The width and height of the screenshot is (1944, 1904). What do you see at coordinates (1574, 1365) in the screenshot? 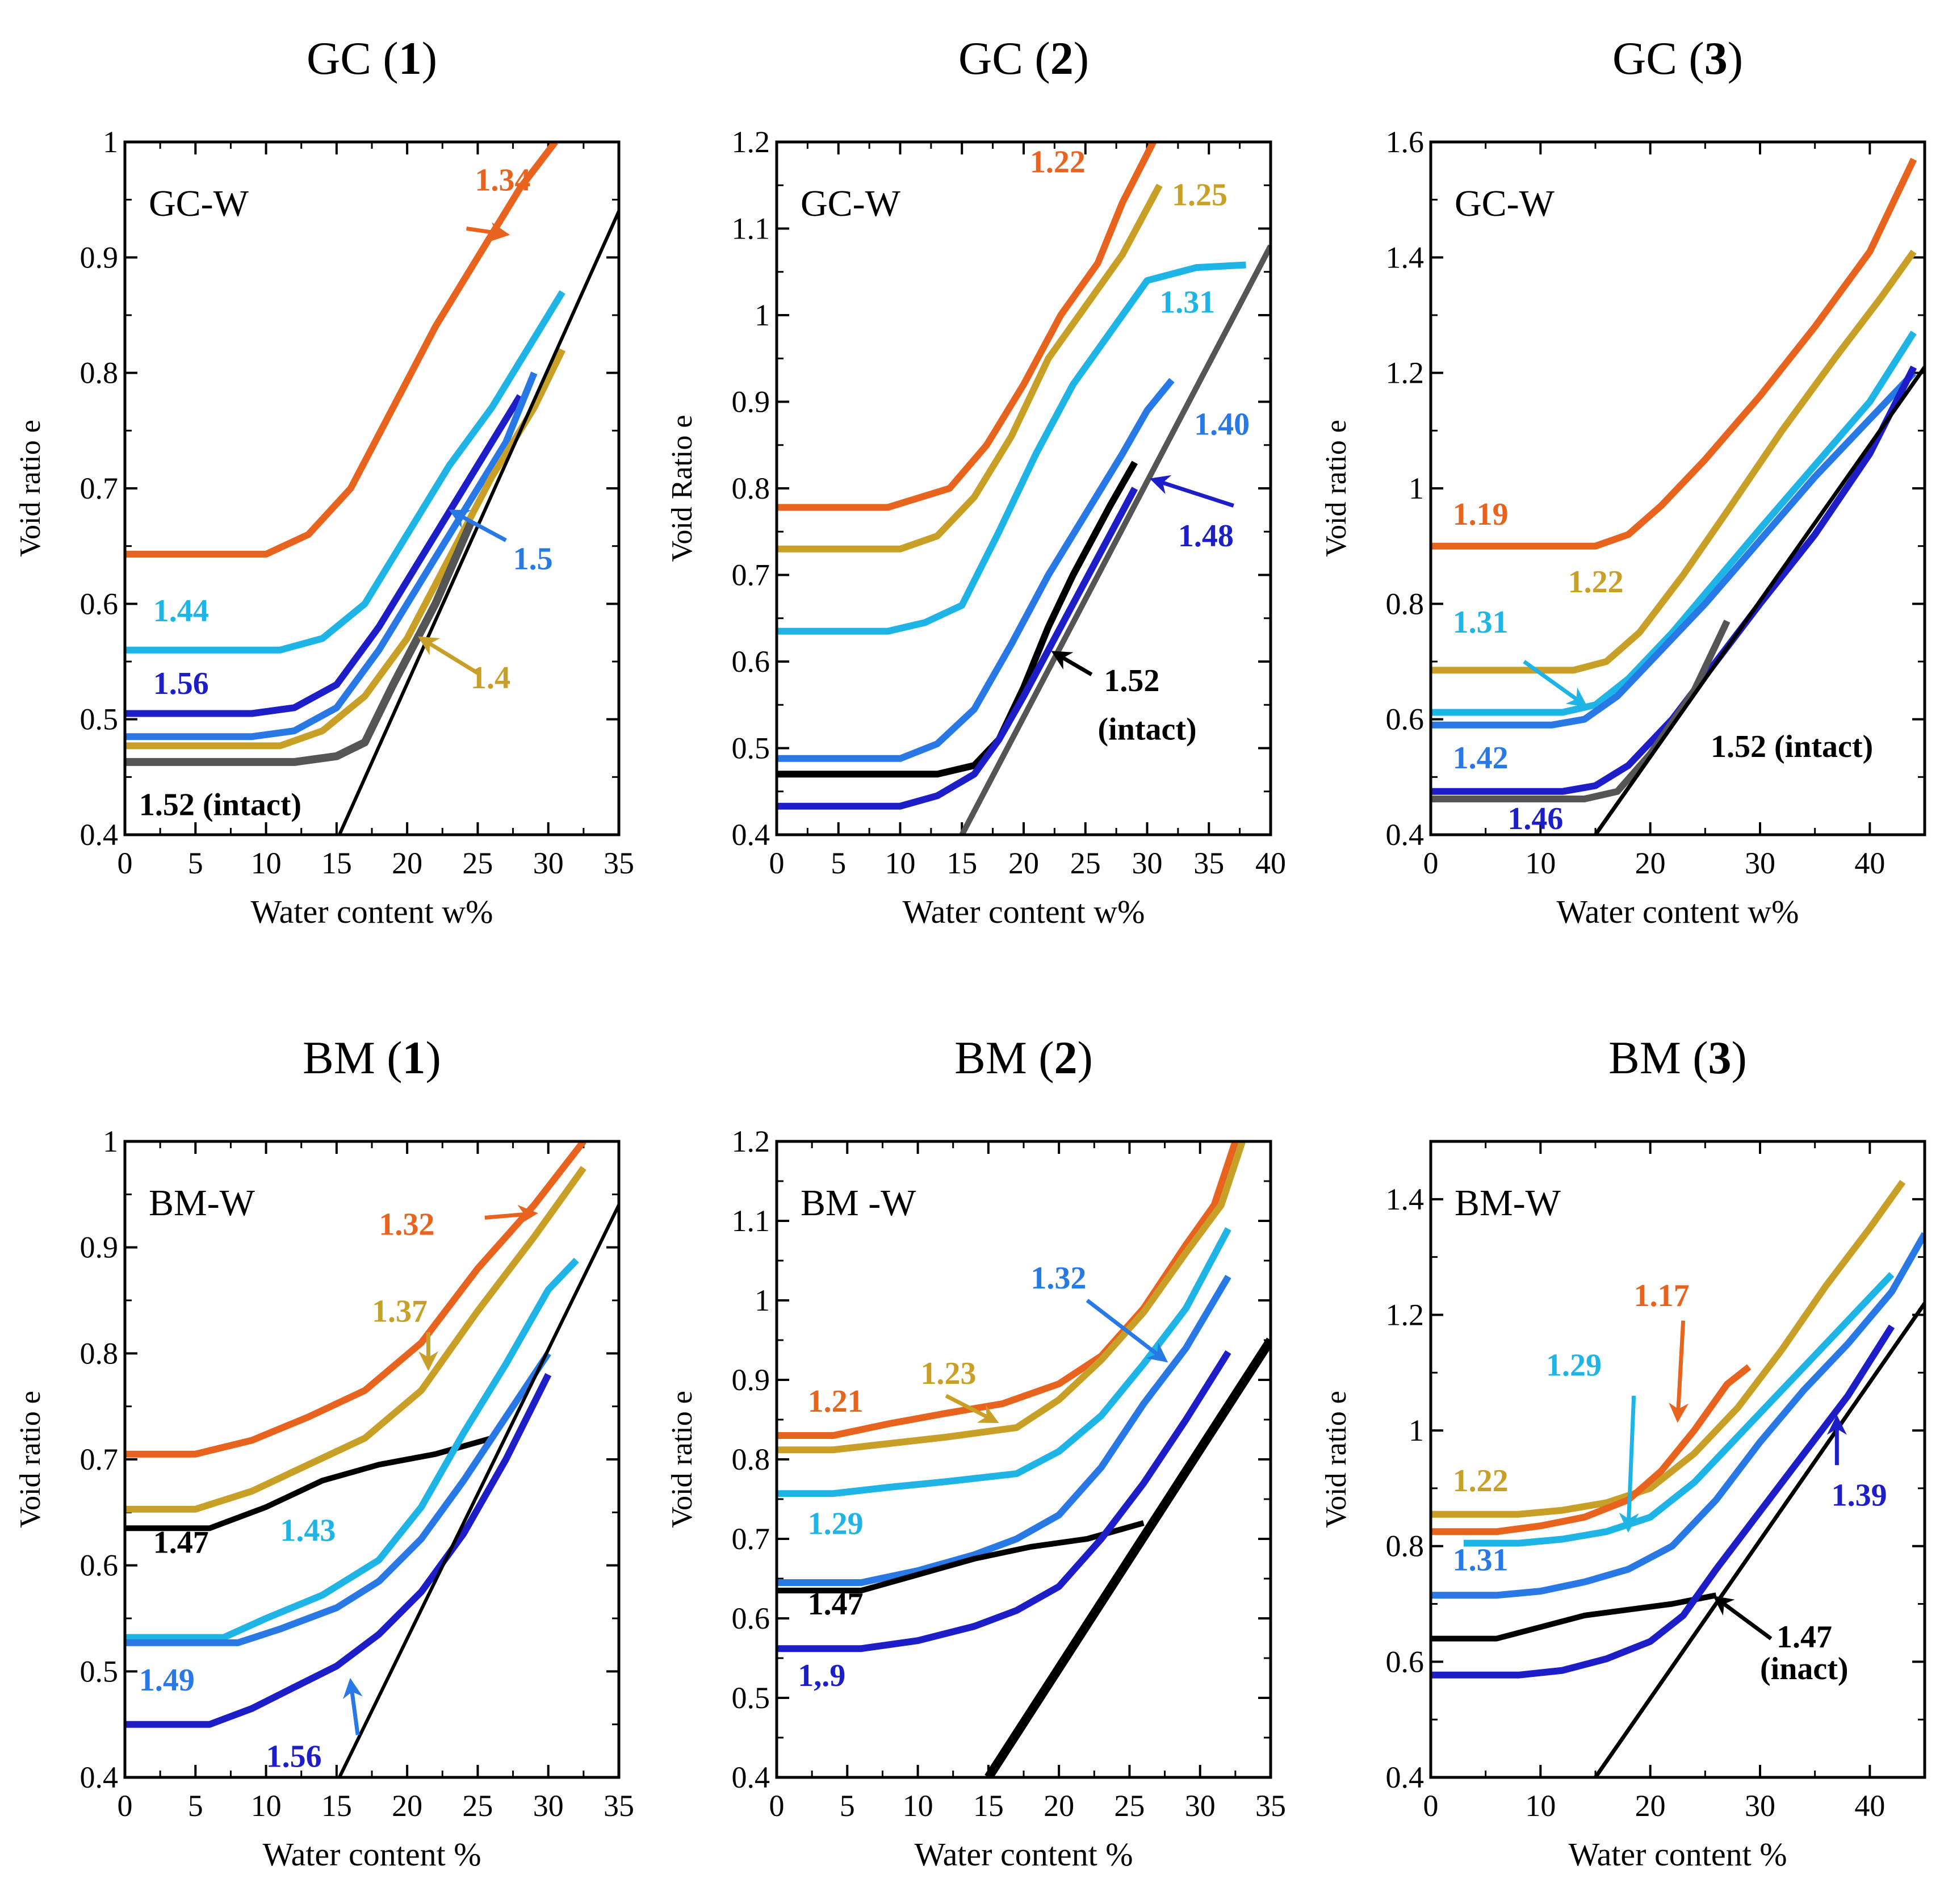
I see `series-label: 1.29` at bounding box center [1574, 1365].